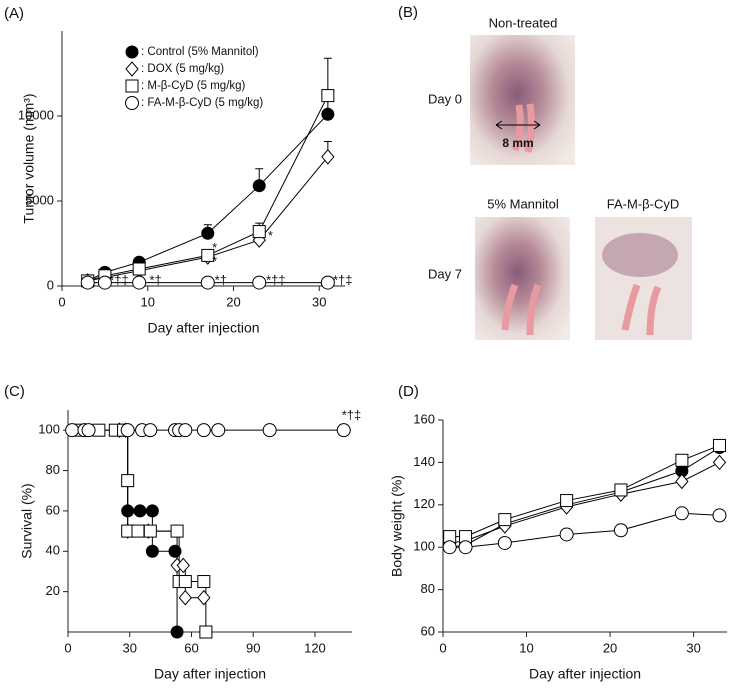  Describe the element at coordinates (424, 418) in the screenshot. I see `y-tick-label: 160` at that location.